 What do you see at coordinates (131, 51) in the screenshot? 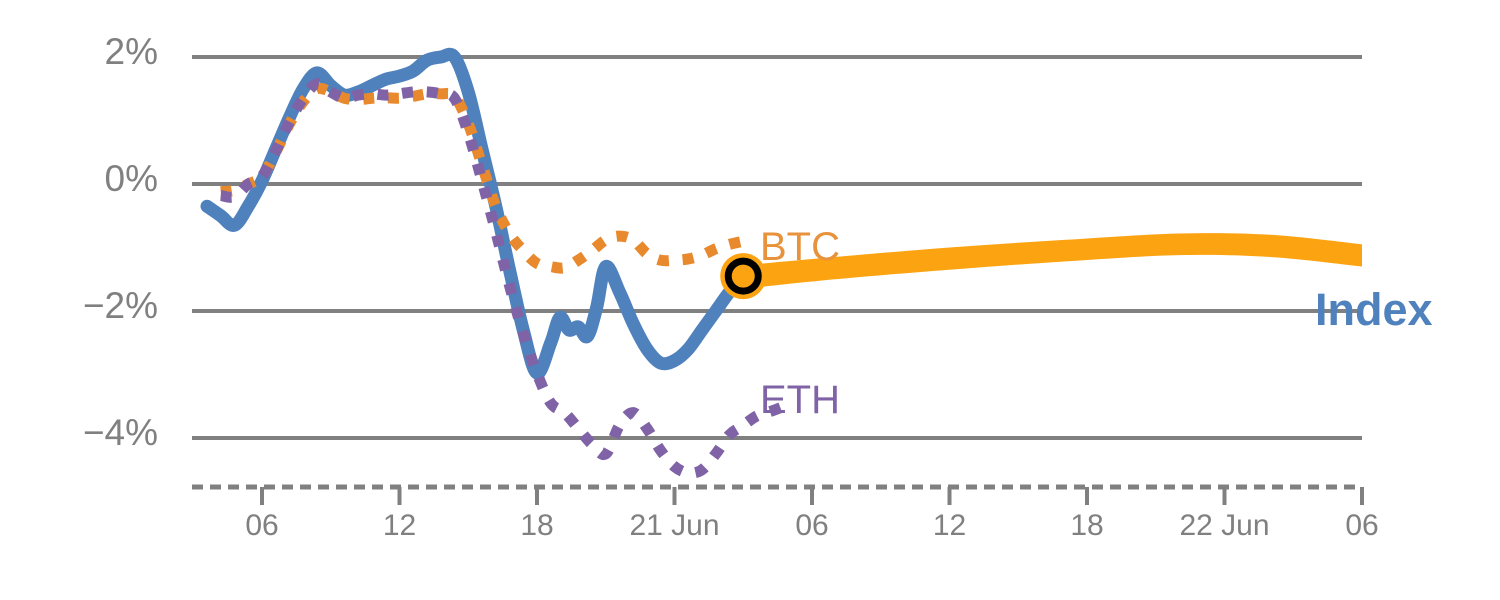
I see `y-tick-label-2pct: 2%` at bounding box center [131, 51].